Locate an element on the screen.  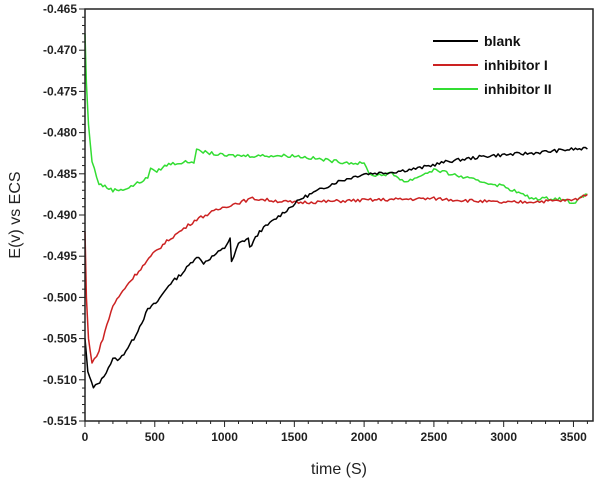
y-tick-label: -0.495 is located at coordinates (60, 256).